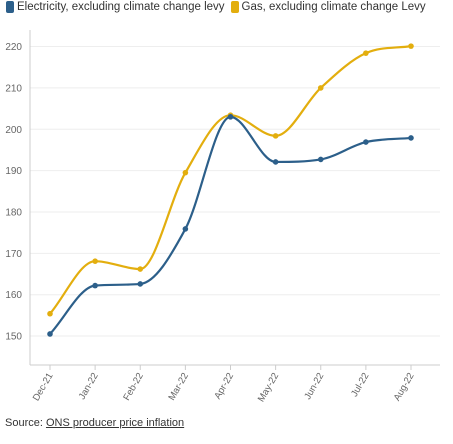 The width and height of the screenshot is (453, 444). I want to click on y-tick-label: 210, so click(13, 88).